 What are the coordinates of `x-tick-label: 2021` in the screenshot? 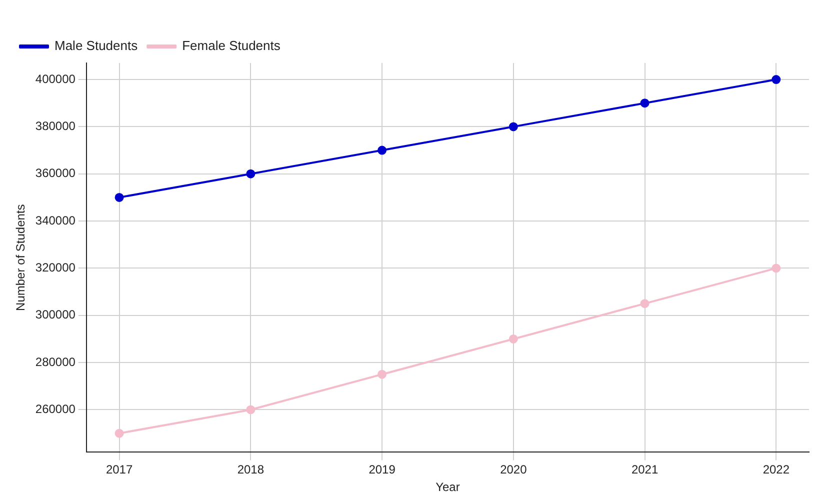 It's located at (644, 469).